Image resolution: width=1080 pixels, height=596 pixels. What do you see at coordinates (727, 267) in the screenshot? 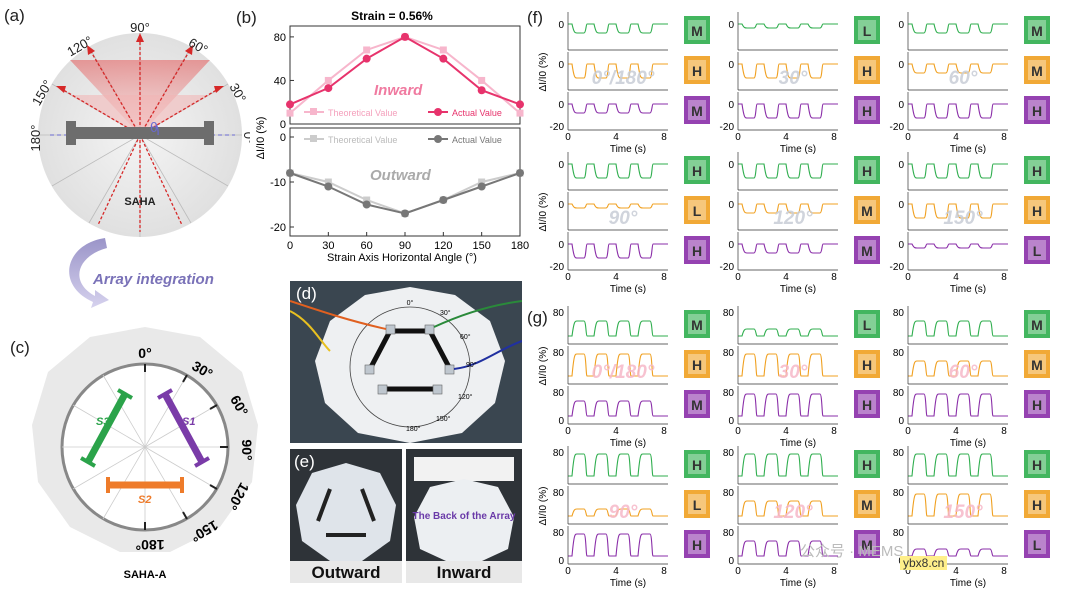
I see `ytick-f-4-2-b: -20` at bounding box center [727, 267].